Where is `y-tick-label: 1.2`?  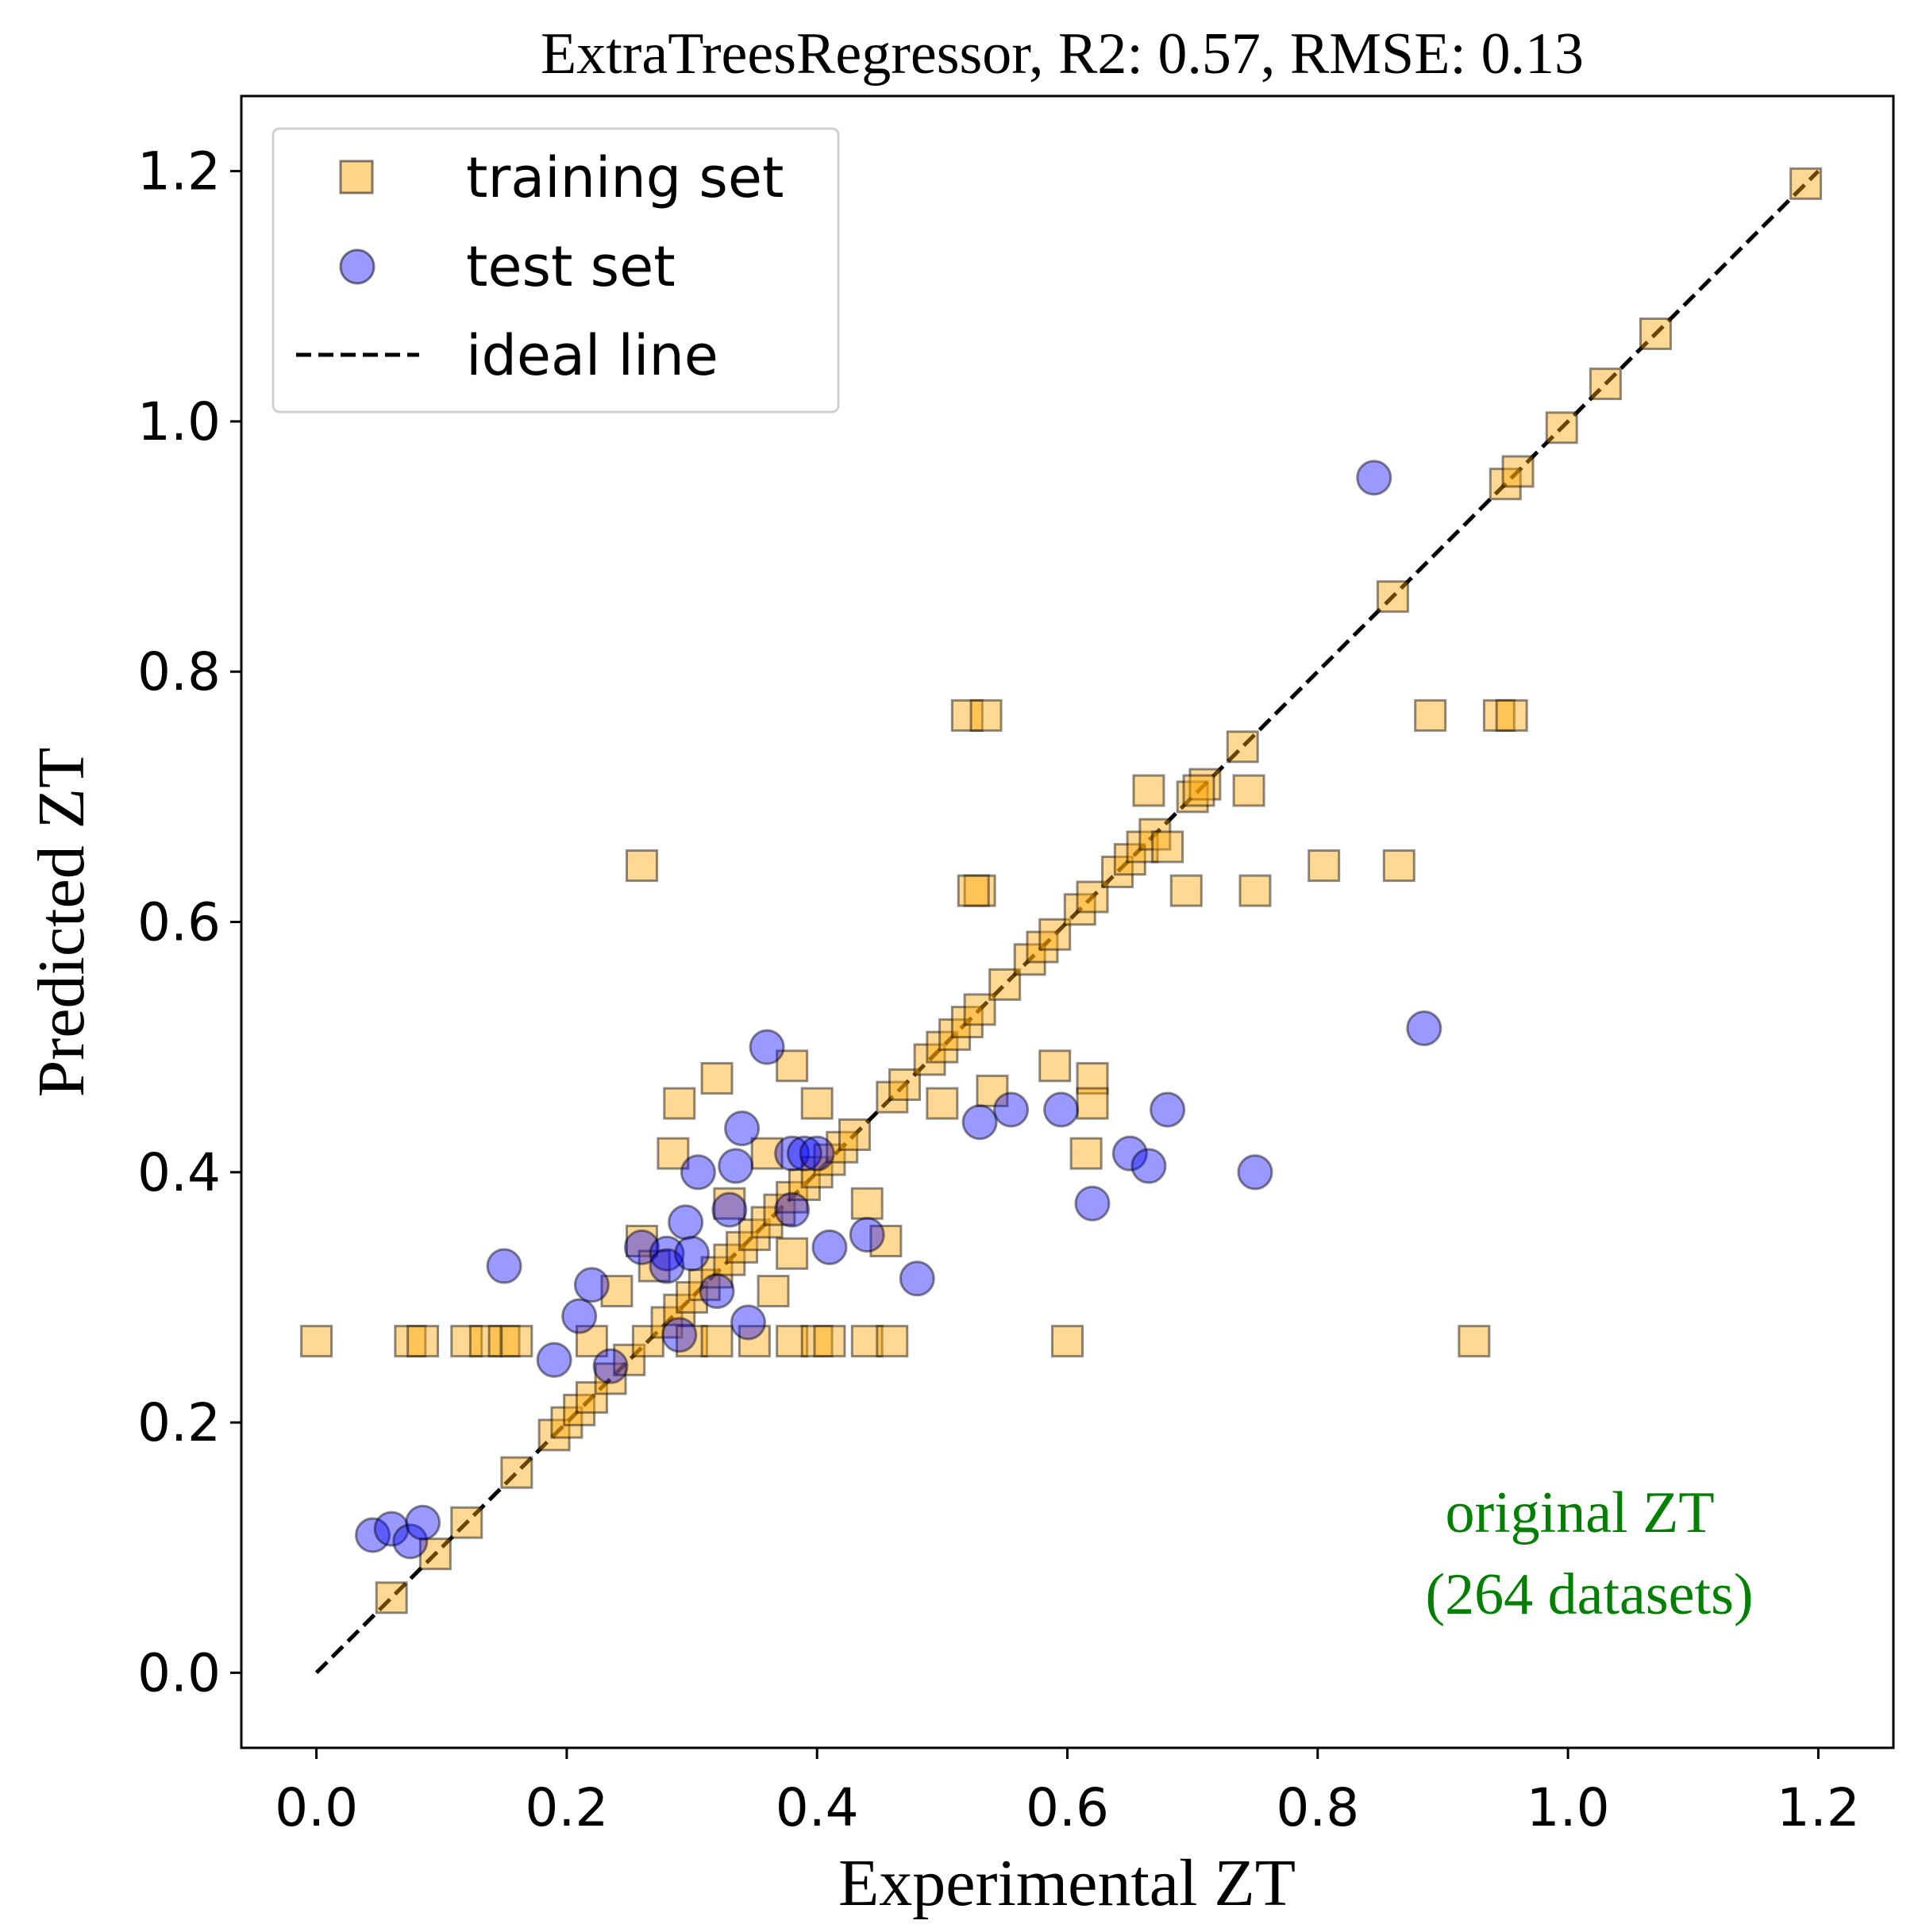 y-tick-label: 1.2 is located at coordinates (179, 171).